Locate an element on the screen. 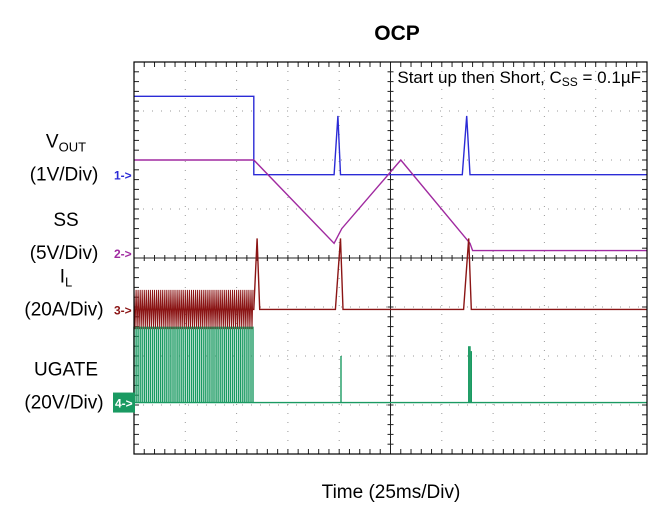 This screenshot has width=663, height=509. trace-ch1 is located at coordinates (390, 135).